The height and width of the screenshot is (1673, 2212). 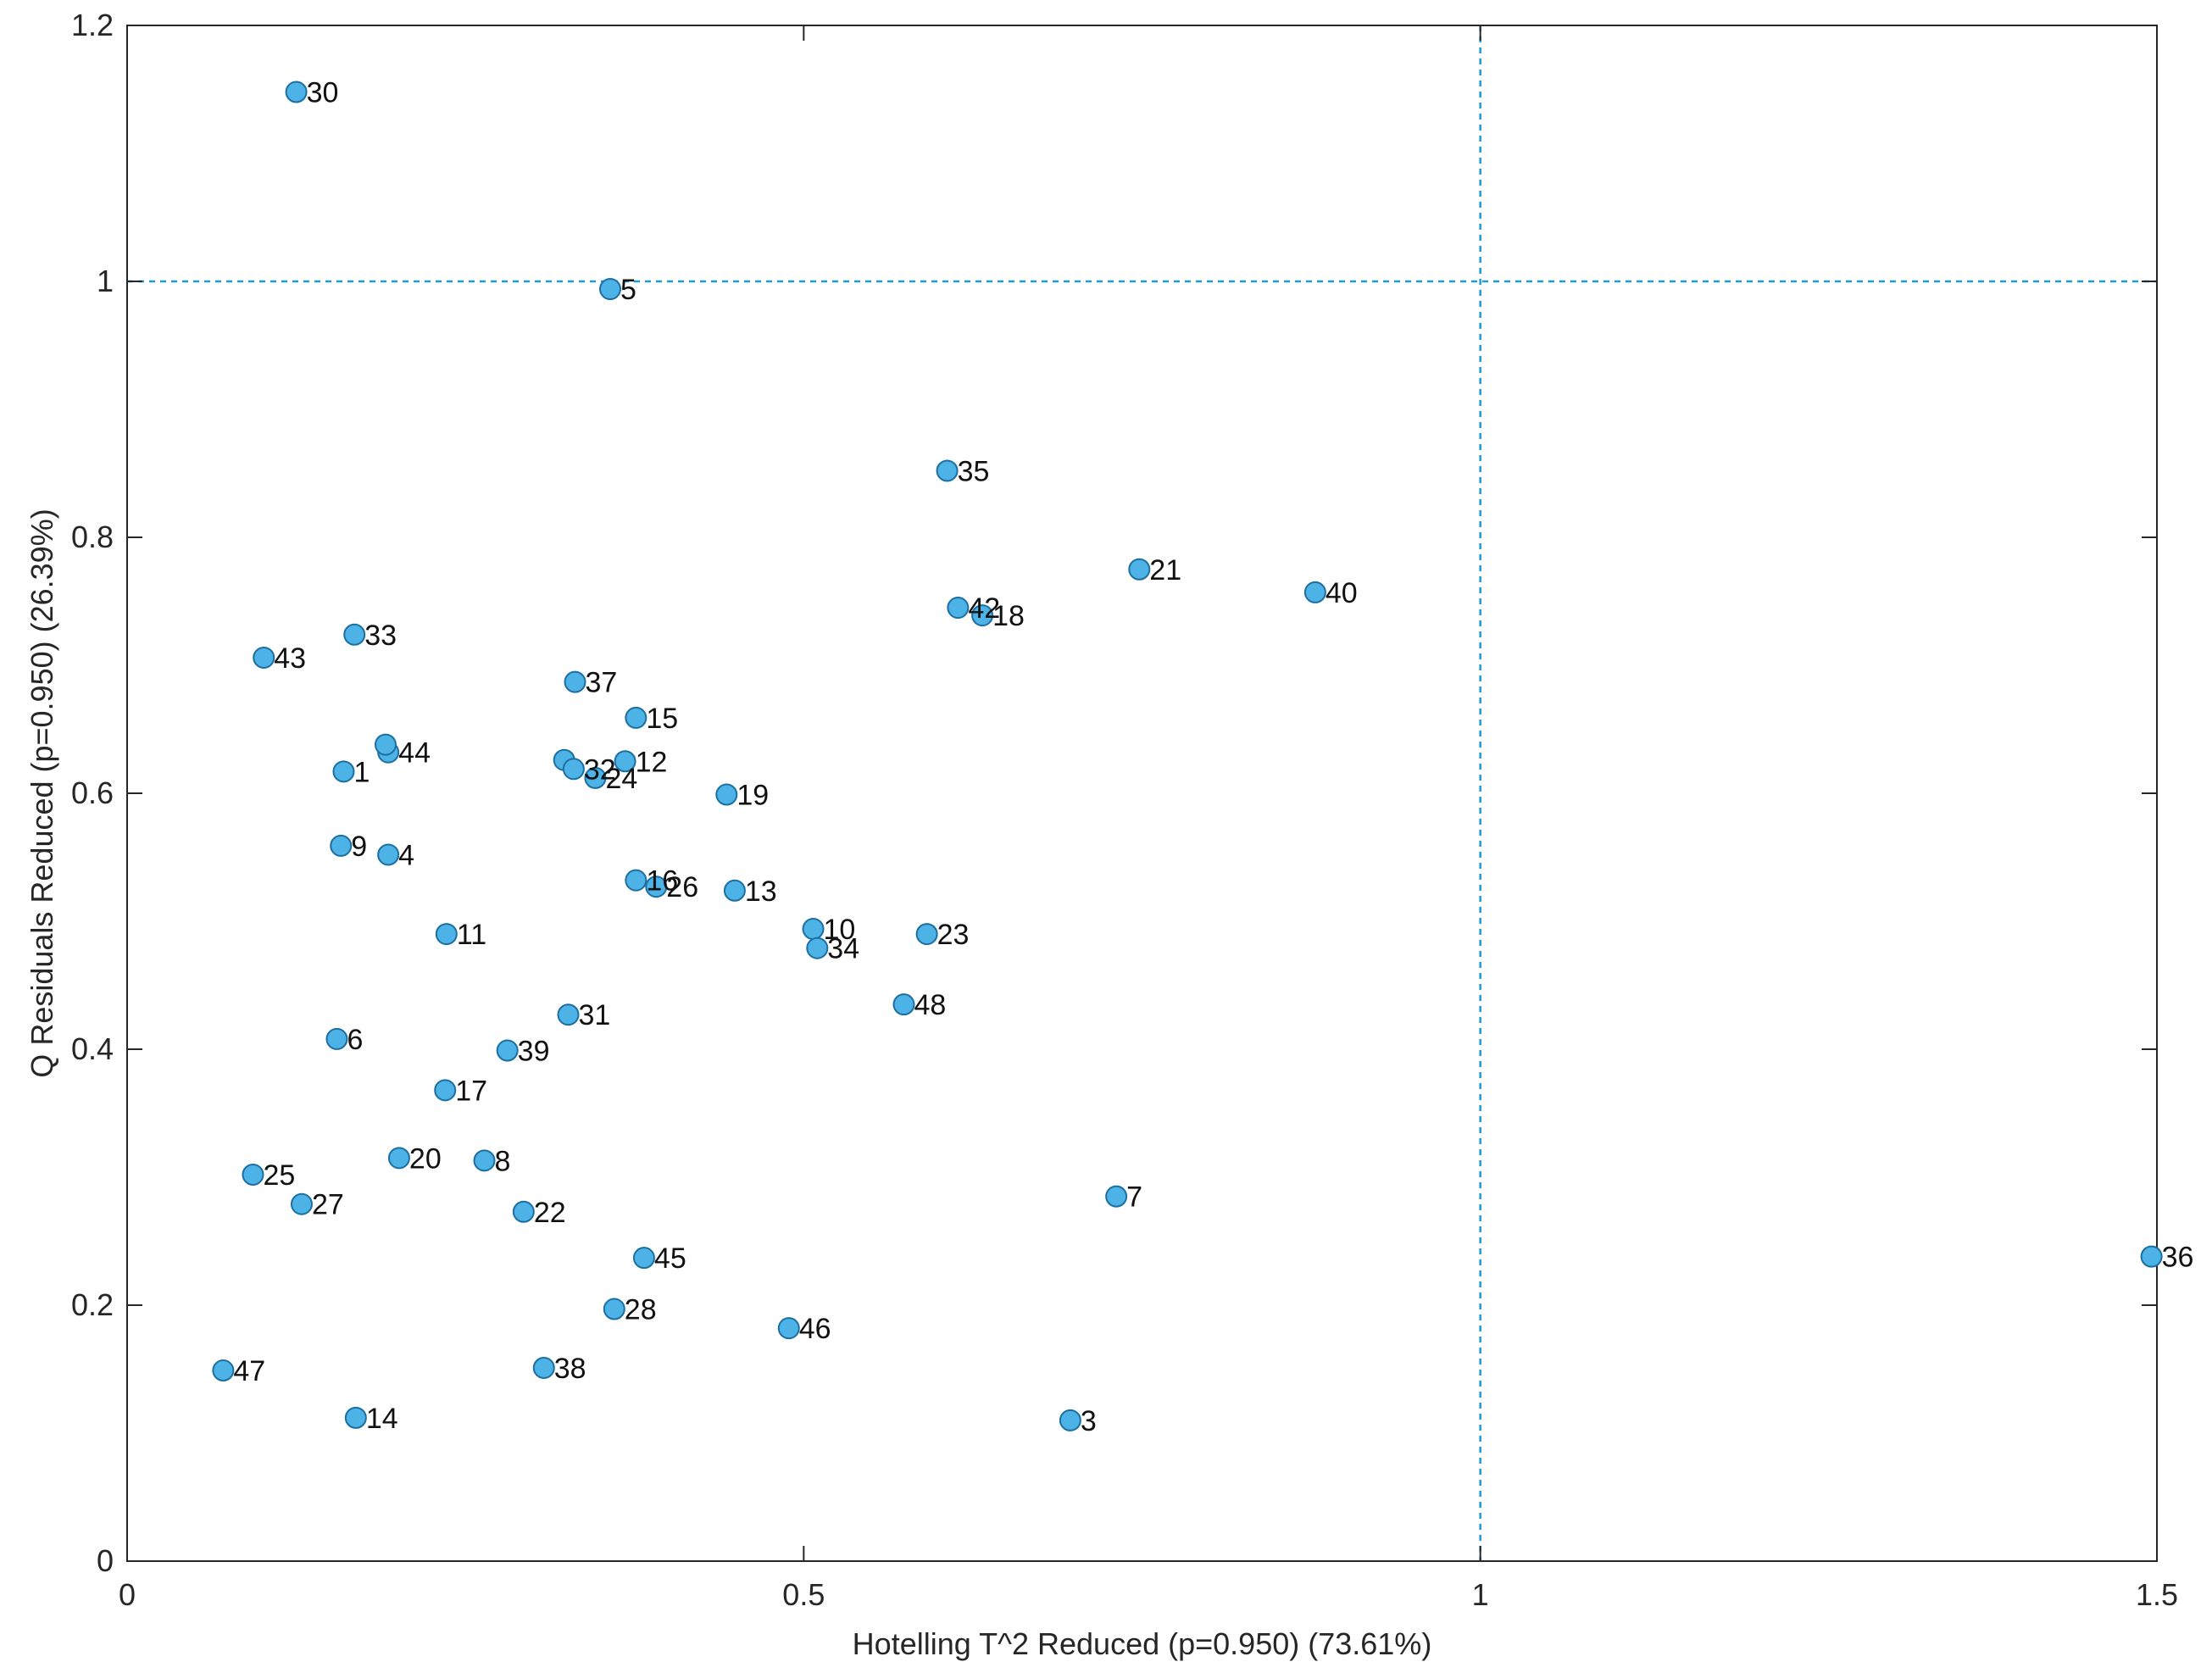 I want to click on point-label: 16, so click(x=662, y=881).